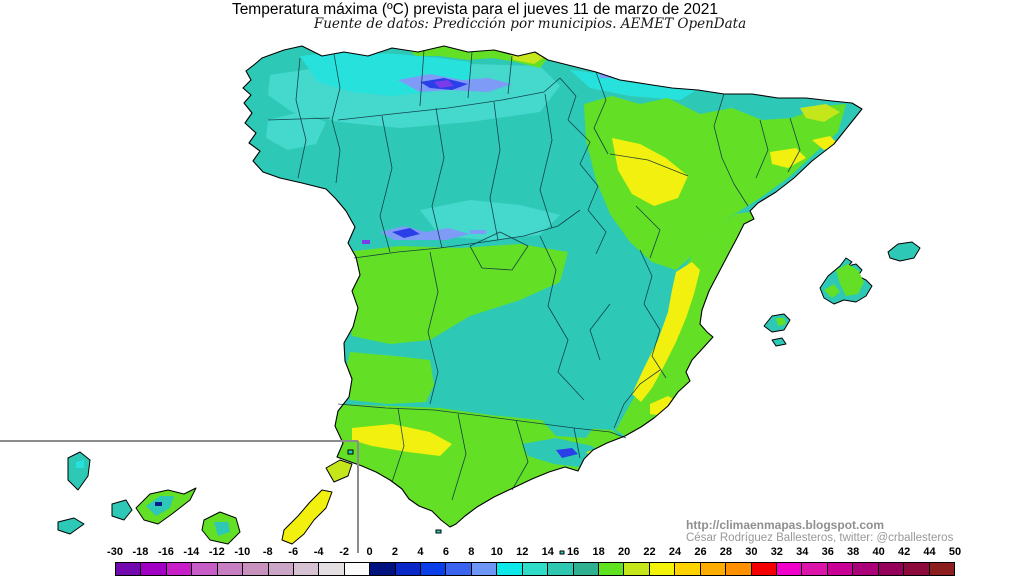  I want to click on colorbar-tick-label: 10, so click(496, 552).